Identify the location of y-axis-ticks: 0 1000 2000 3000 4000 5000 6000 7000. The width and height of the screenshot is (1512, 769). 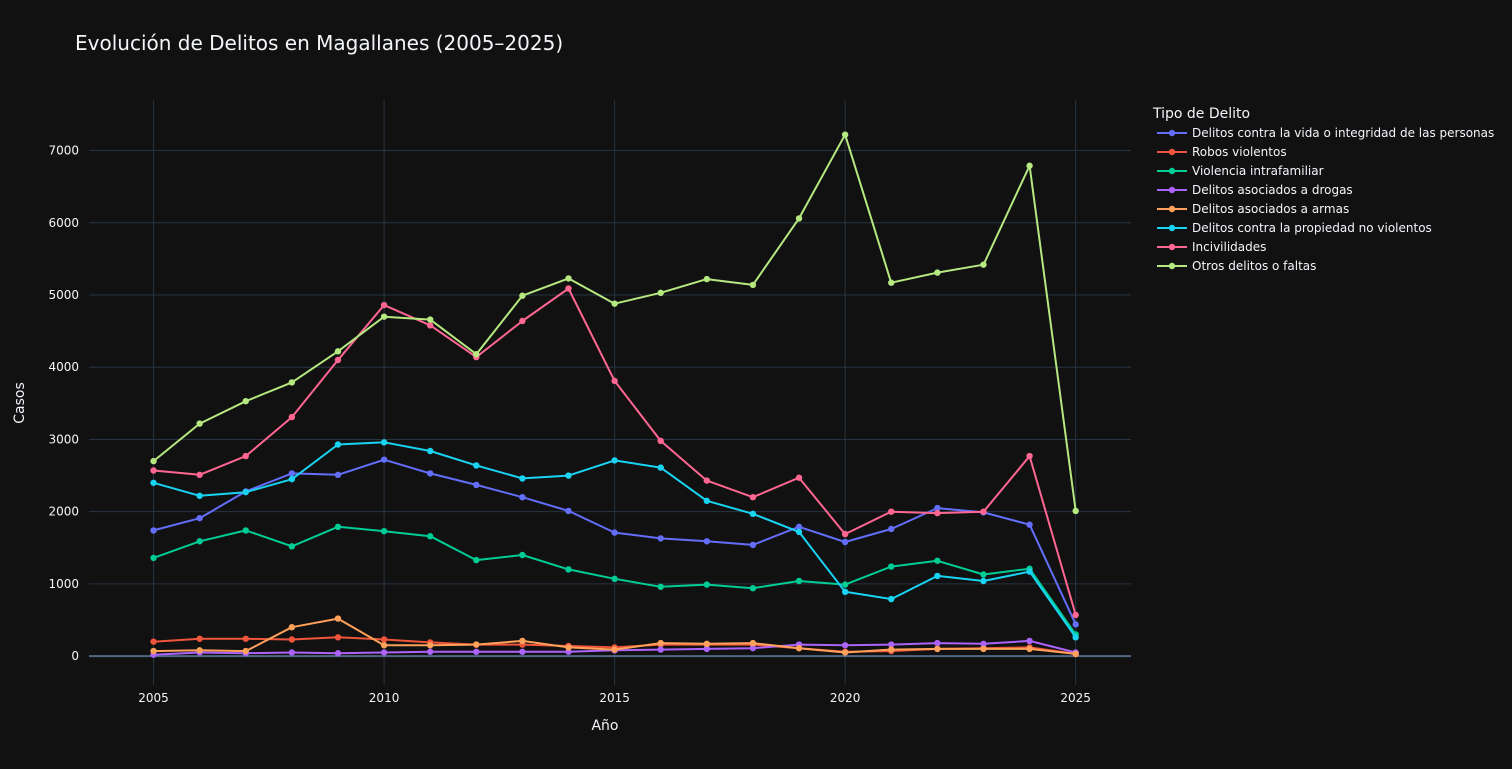
(63, 404).